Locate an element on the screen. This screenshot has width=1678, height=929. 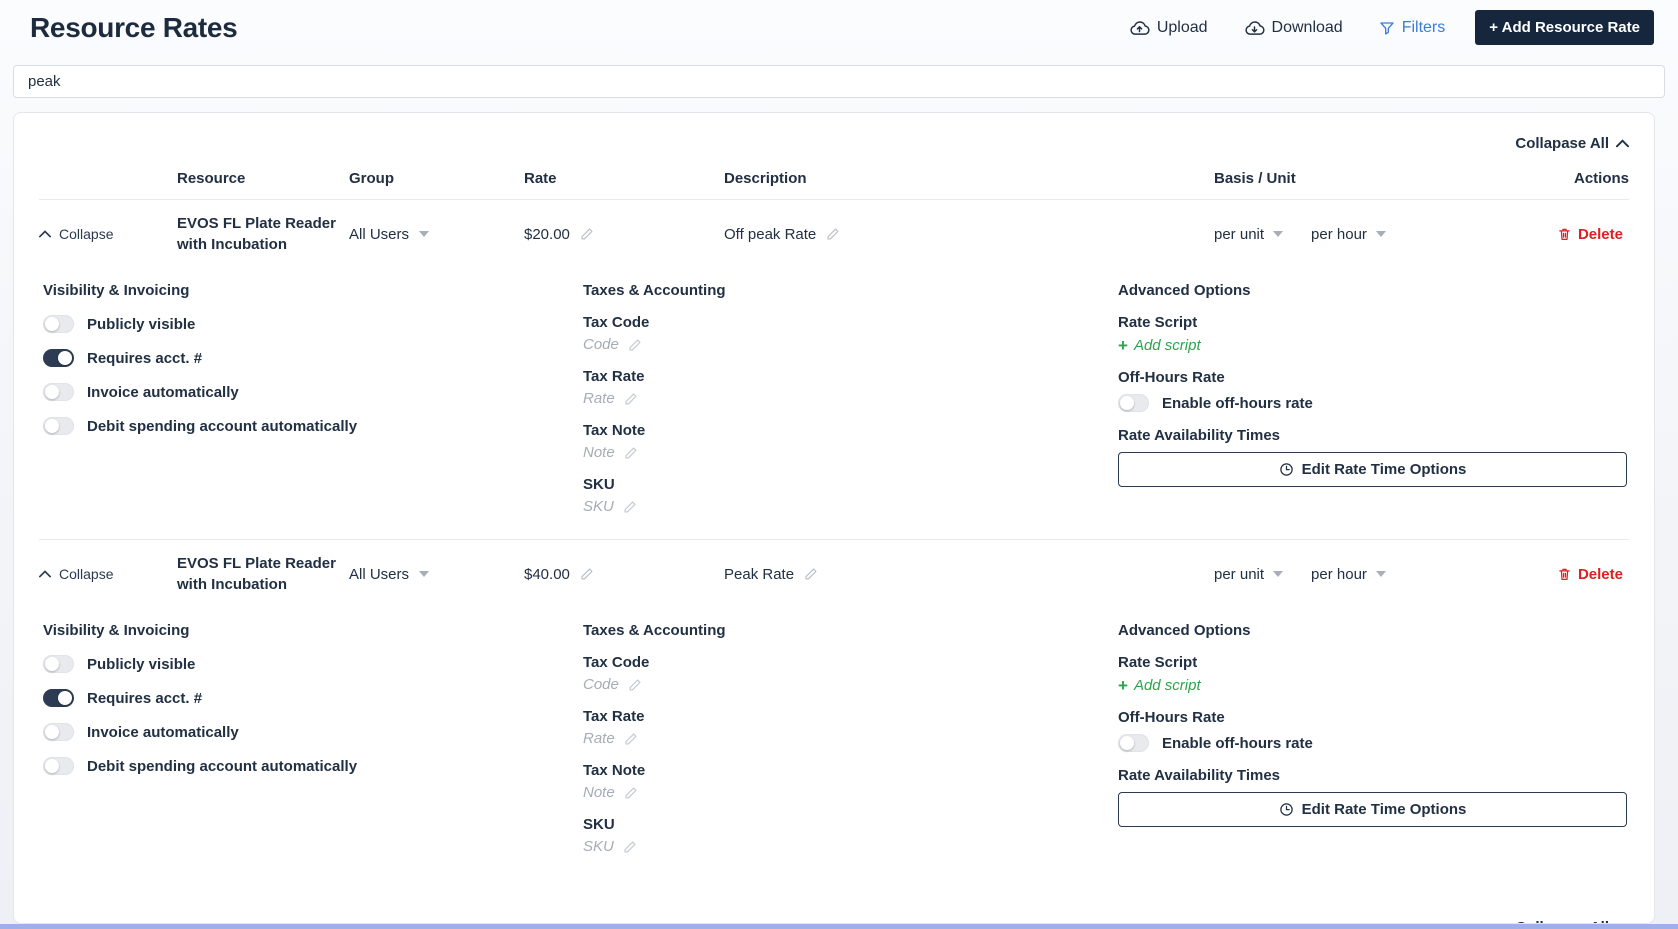
requires-acct-row: Requires acct. # is located at coordinates (313, 698).